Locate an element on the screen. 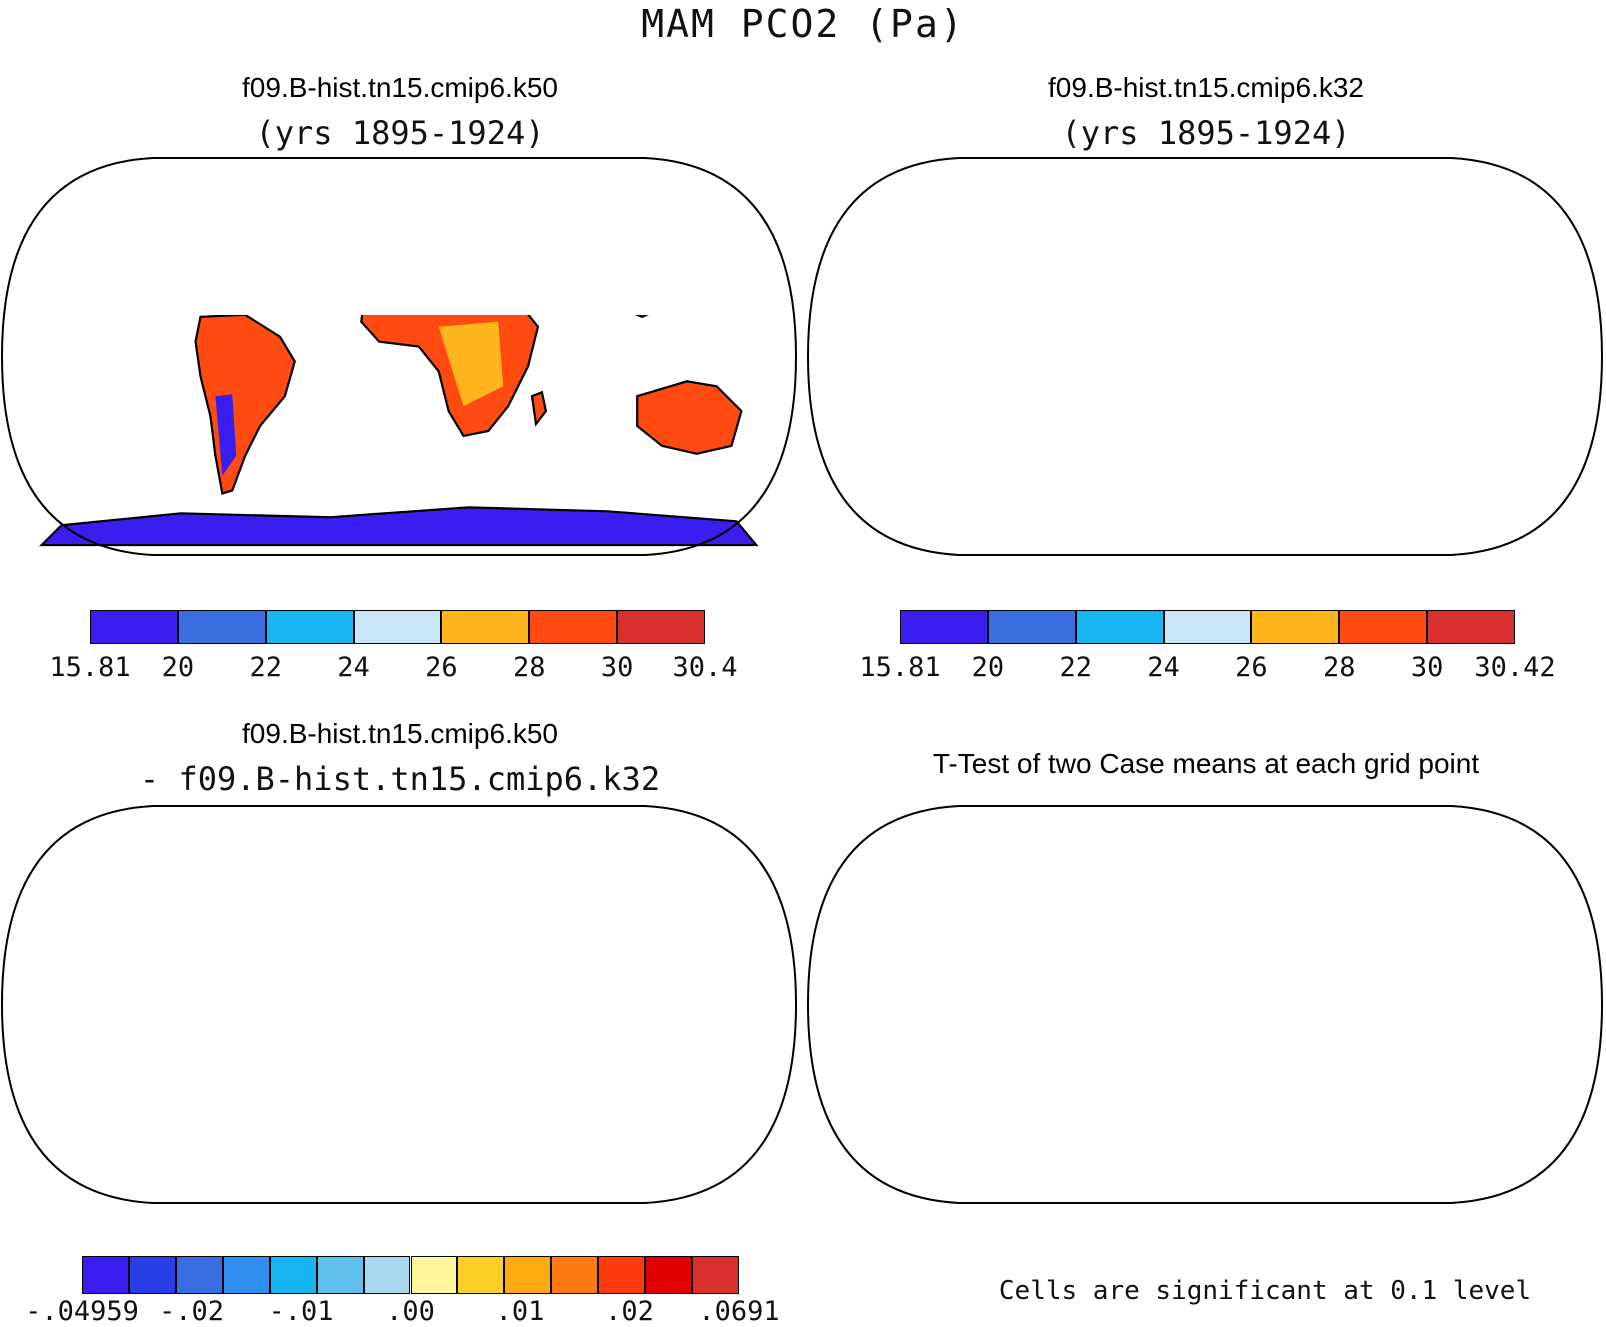  figure-title: MAM PCO2 (Pa) is located at coordinates (803, 24).